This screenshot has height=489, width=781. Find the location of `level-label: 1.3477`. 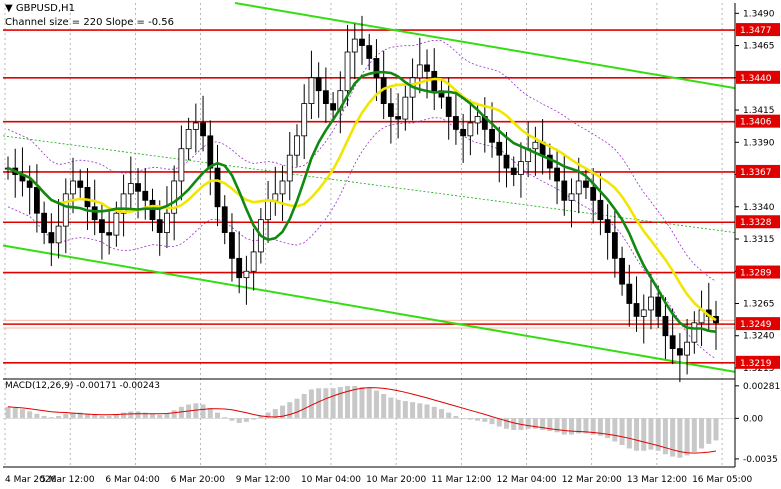

level-label: 1.3477 is located at coordinates (756, 31).